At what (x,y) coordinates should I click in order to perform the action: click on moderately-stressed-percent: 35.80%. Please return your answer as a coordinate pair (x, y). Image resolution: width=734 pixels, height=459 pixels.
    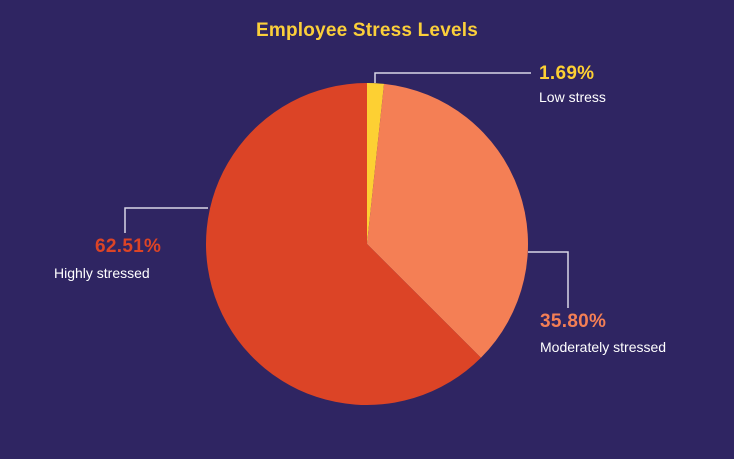
    Looking at the image, I should click on (573, 321).